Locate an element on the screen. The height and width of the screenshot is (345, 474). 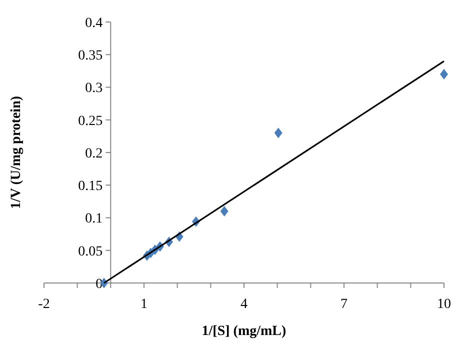
y-tick-label: 0.1 is located at coordinates (94, 219).